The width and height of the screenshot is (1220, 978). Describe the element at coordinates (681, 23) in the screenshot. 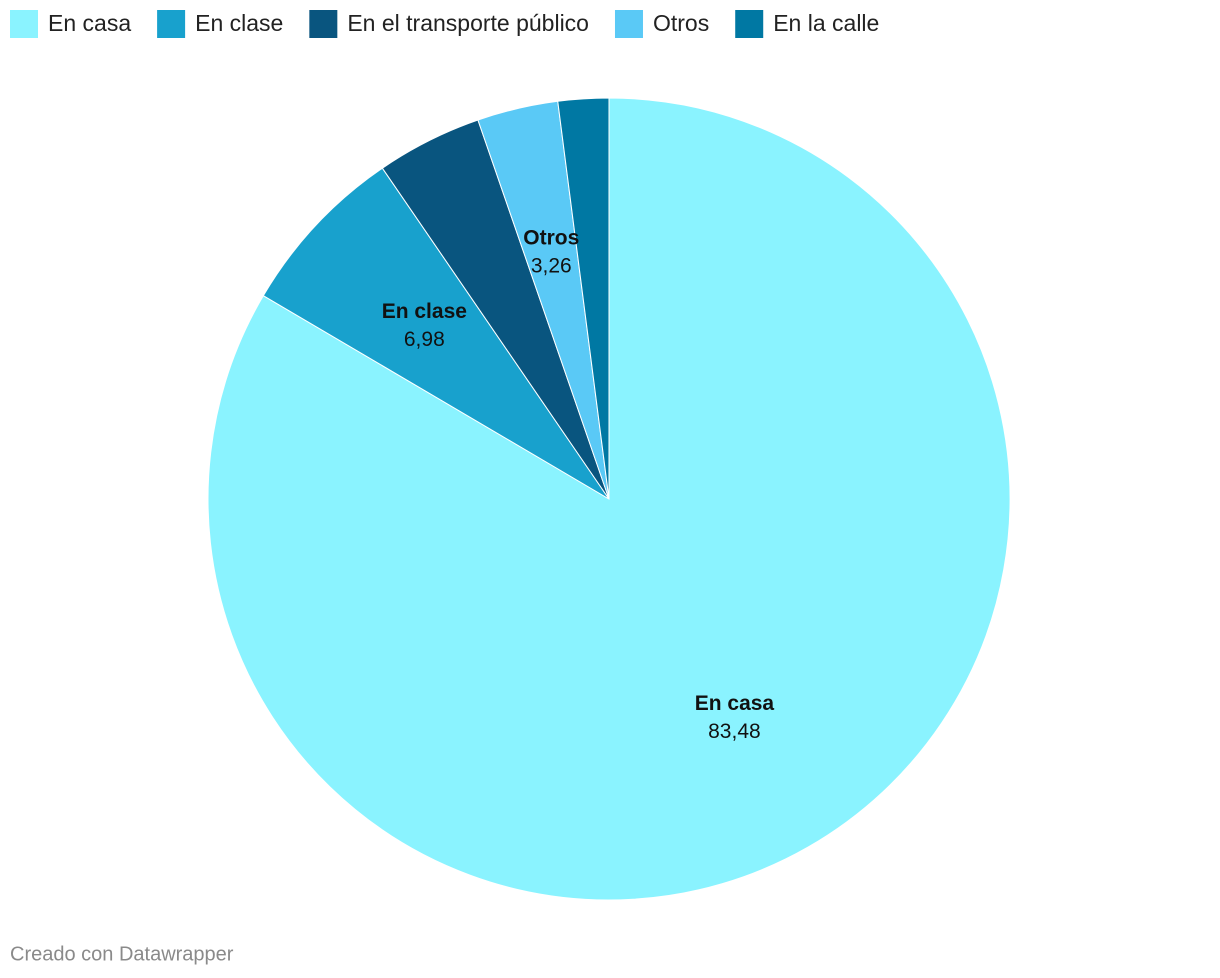

I see `legend-label: Otros` at that location.